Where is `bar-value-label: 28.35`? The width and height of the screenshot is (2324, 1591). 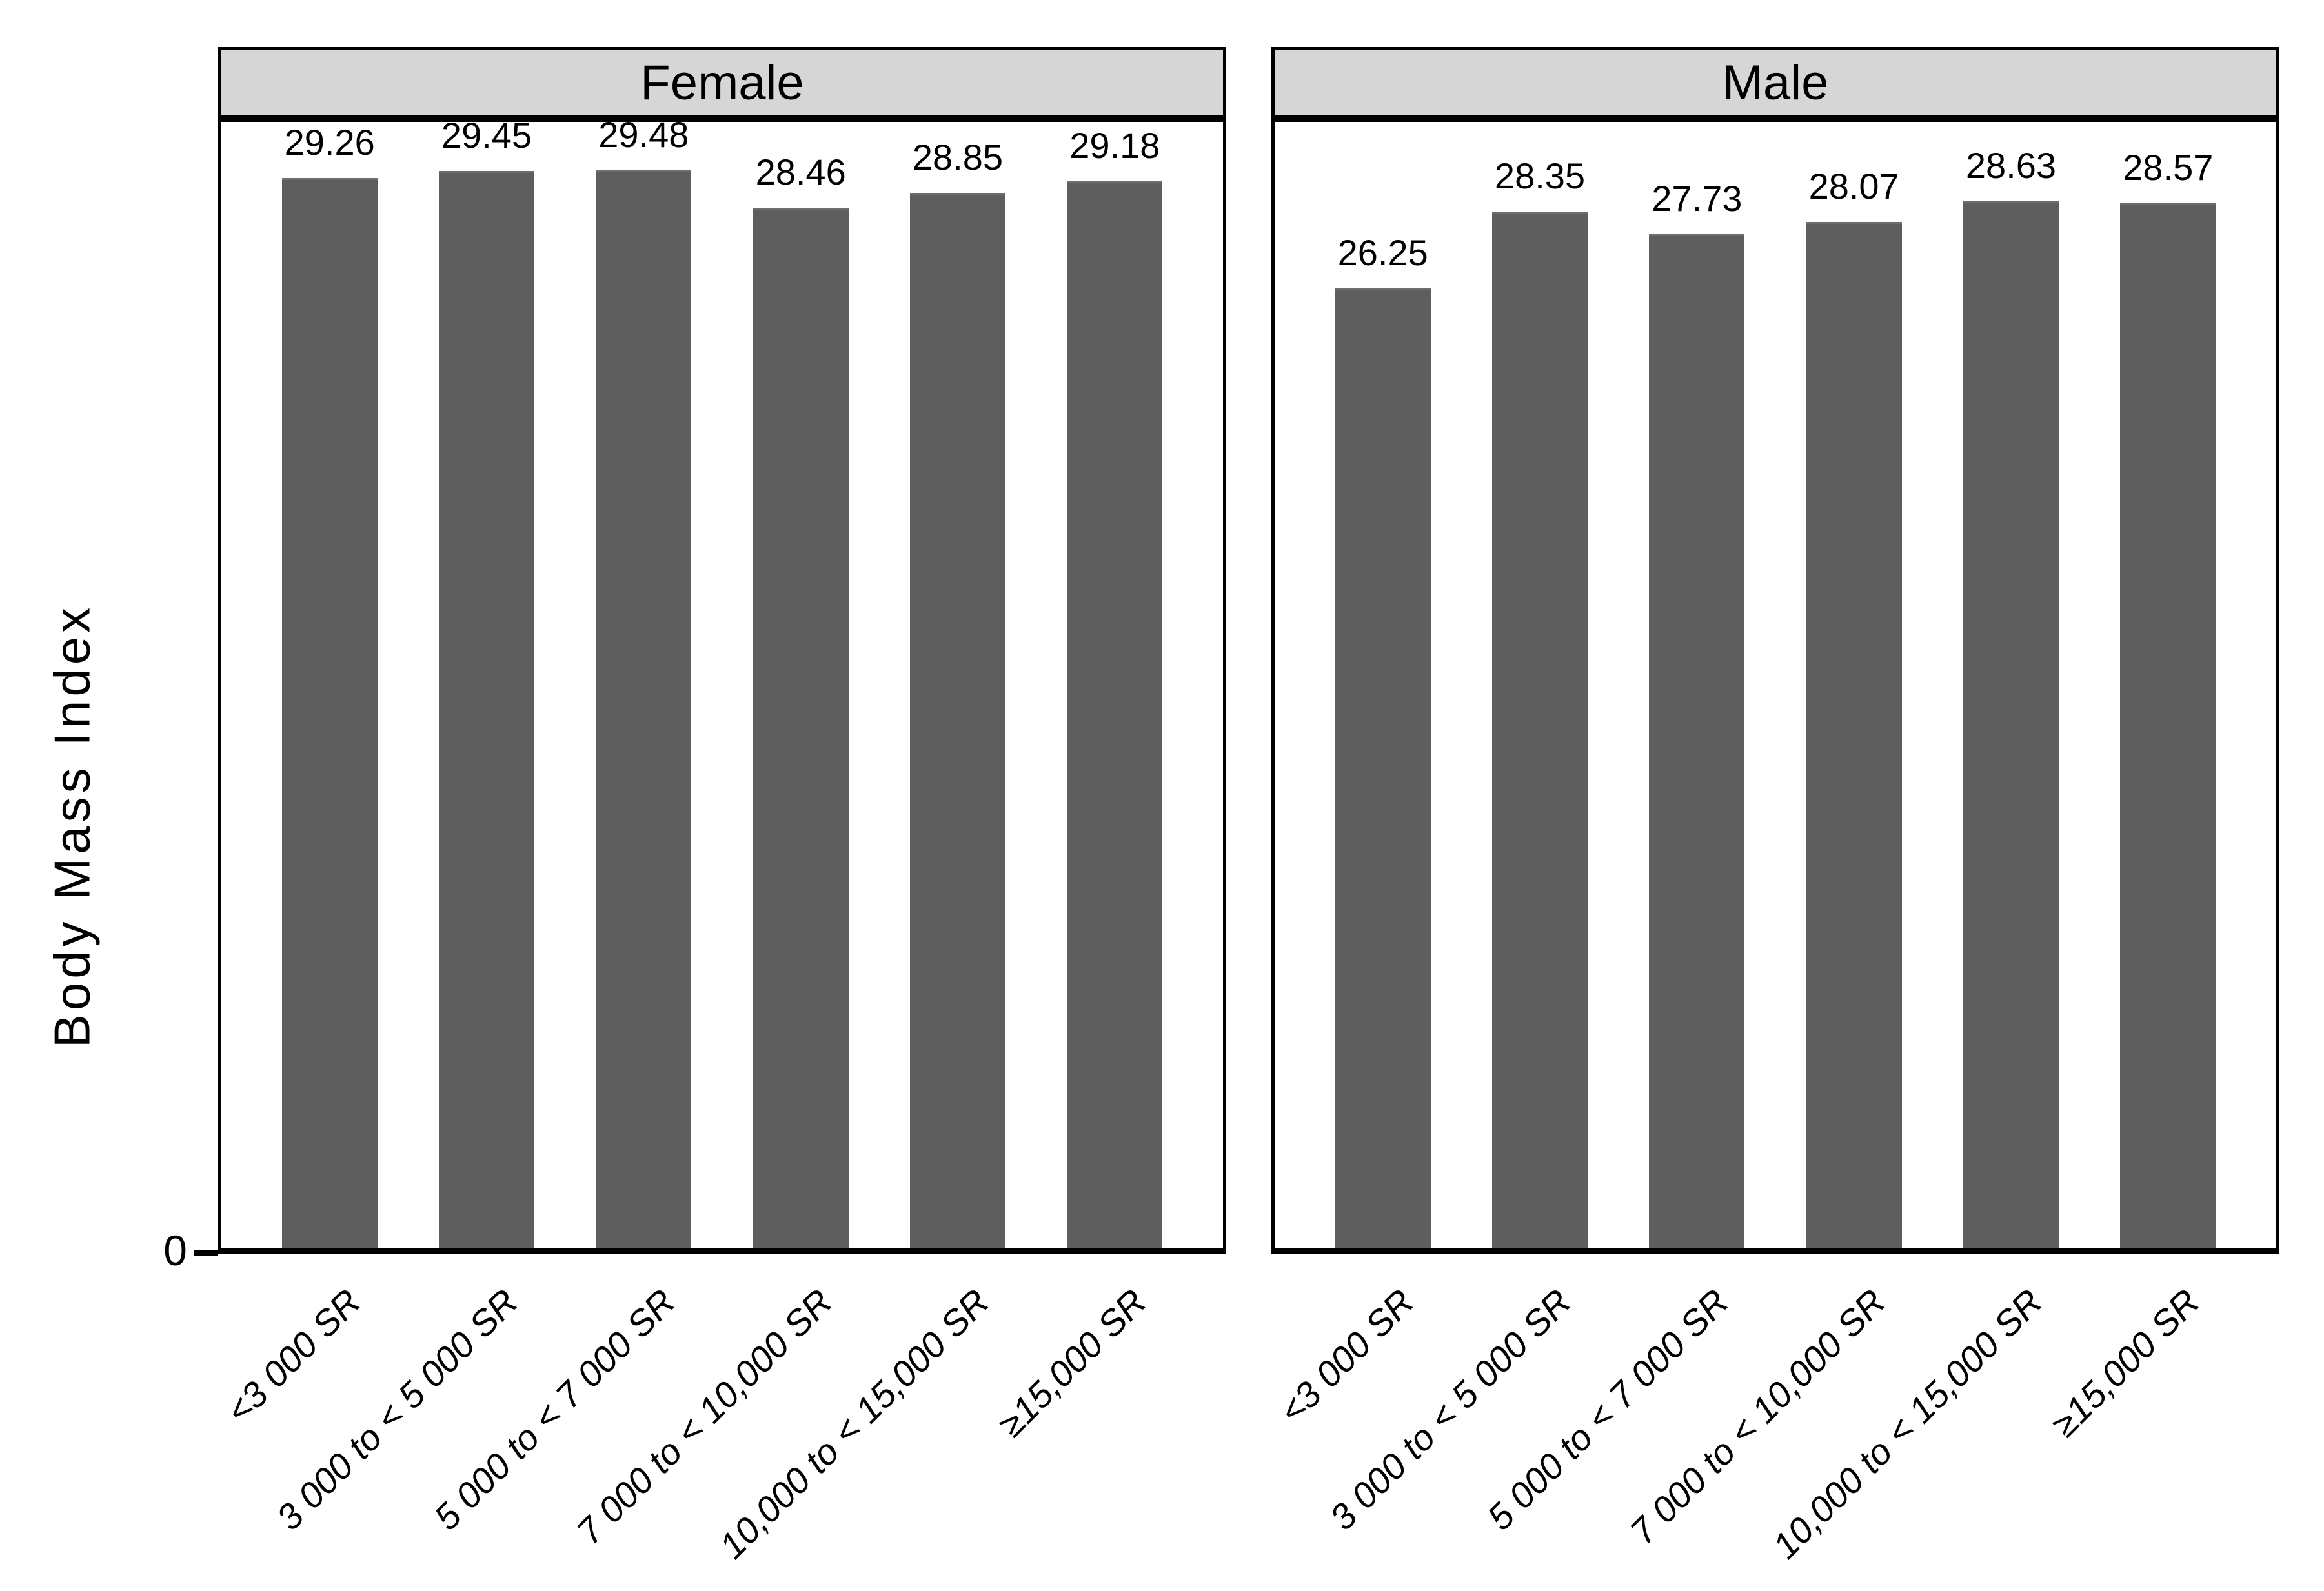 bar-value-label: 28.35 is located at coordinates (1540, 176).